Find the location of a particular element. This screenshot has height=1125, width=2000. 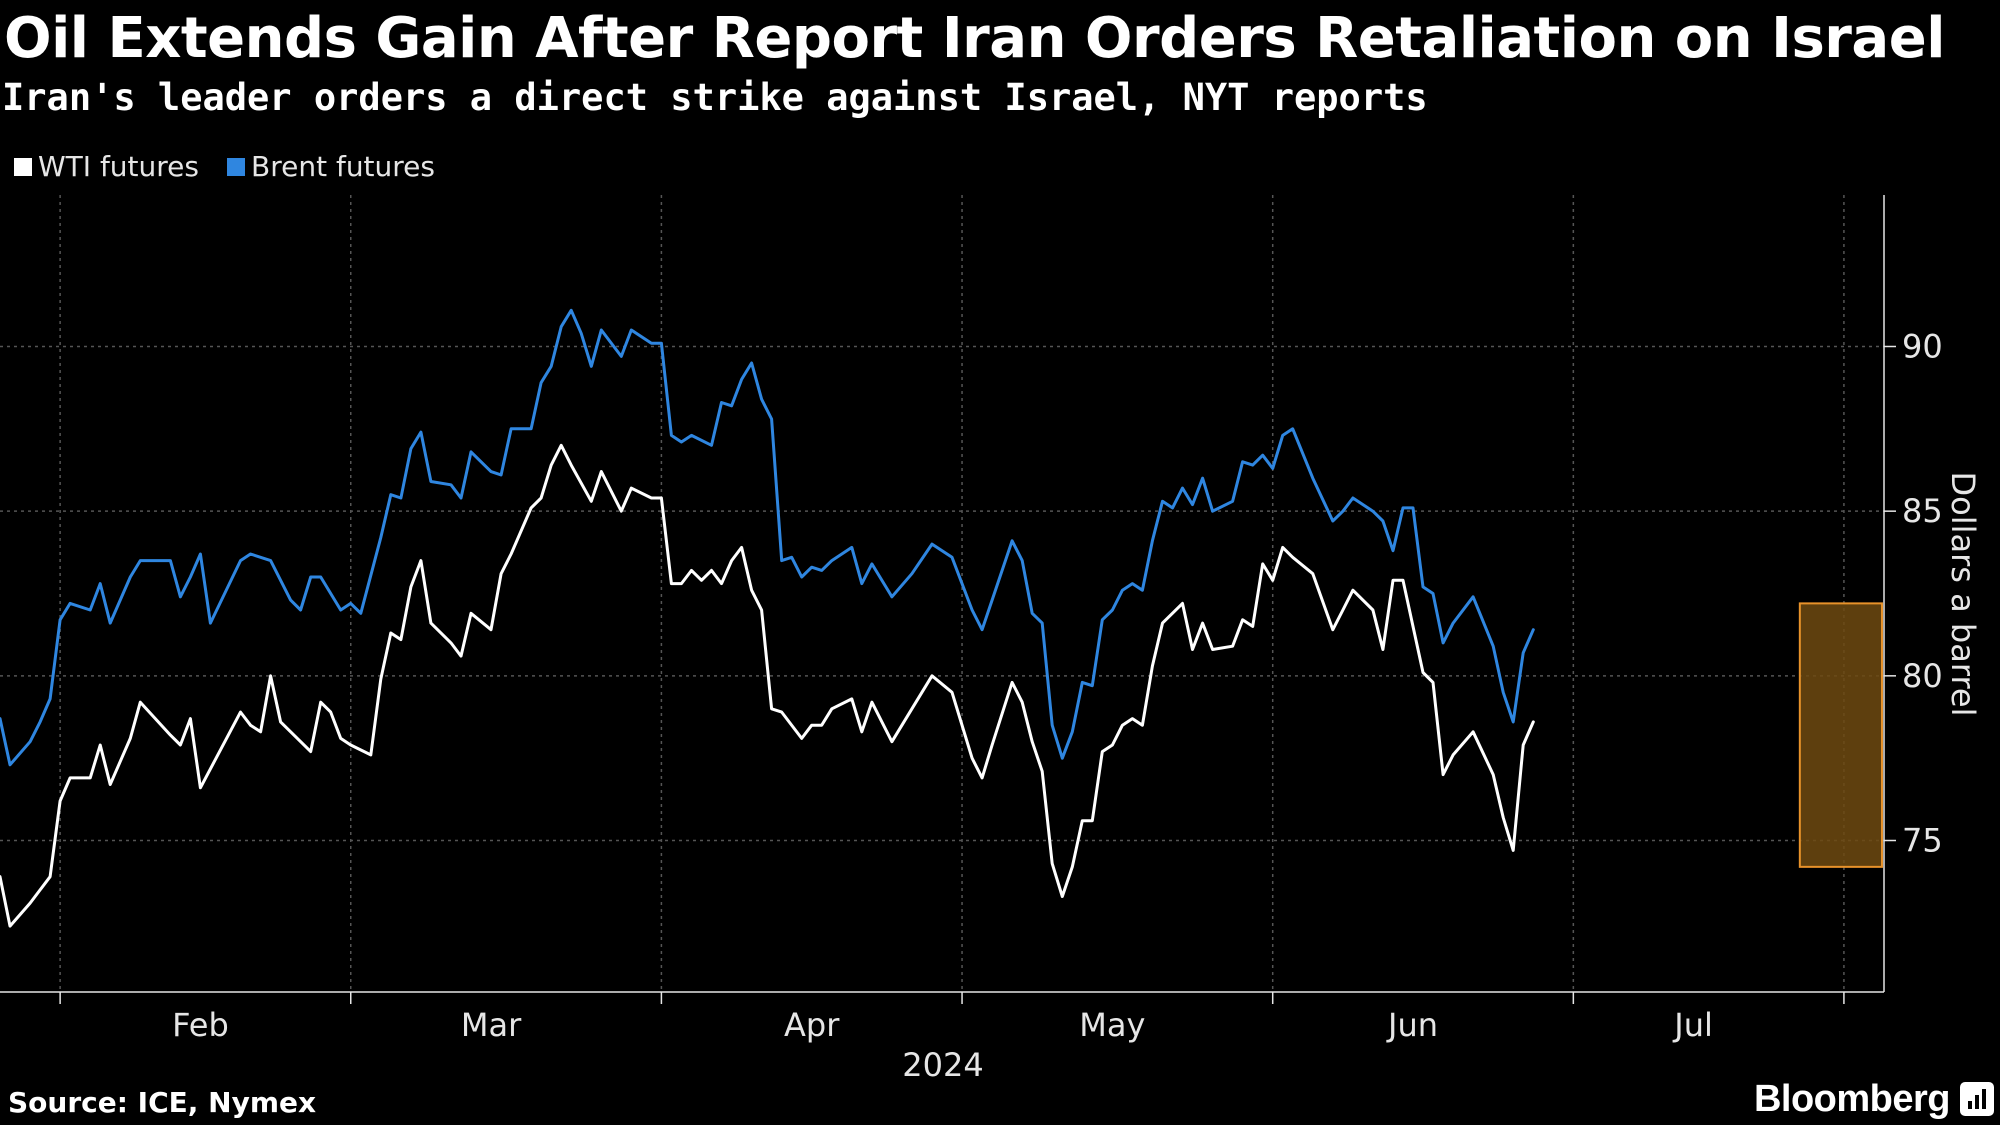

highlight-box is located at coordinates (1840, 735).